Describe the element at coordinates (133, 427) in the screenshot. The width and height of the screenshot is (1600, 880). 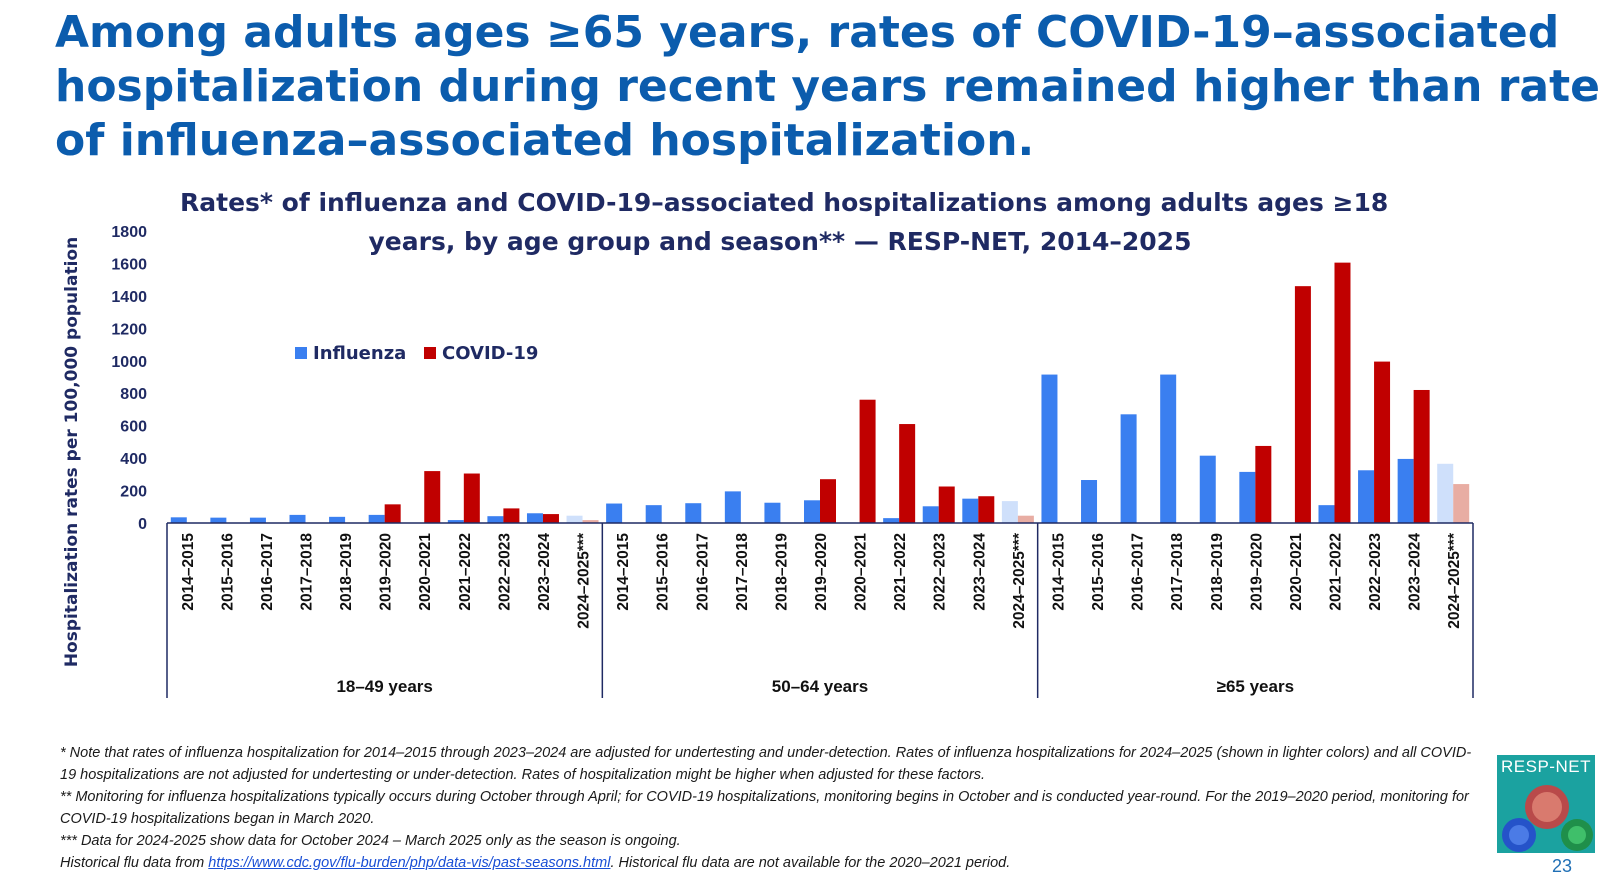
I see `y-tick-label: 600` at that location.